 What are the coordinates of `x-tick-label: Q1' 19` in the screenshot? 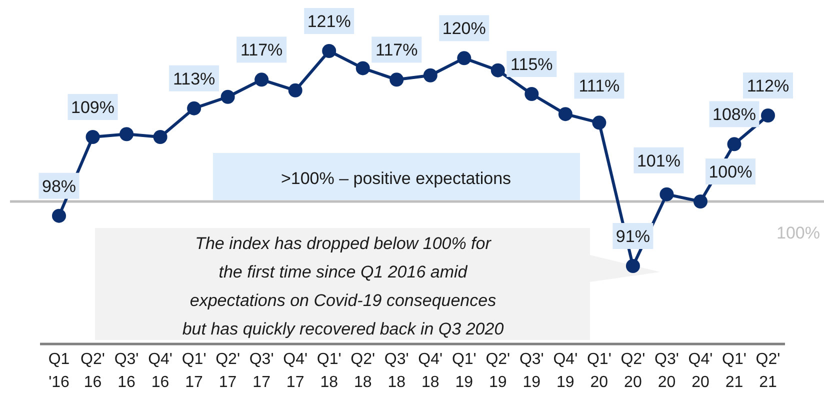 It's located at (464, 371).